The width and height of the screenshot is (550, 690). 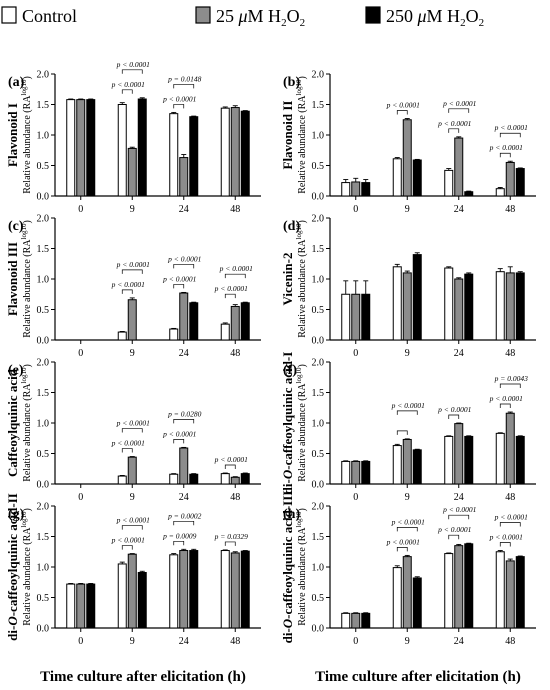 I want to click on y-tick-label: 0.0, so click(x=43, y=485).